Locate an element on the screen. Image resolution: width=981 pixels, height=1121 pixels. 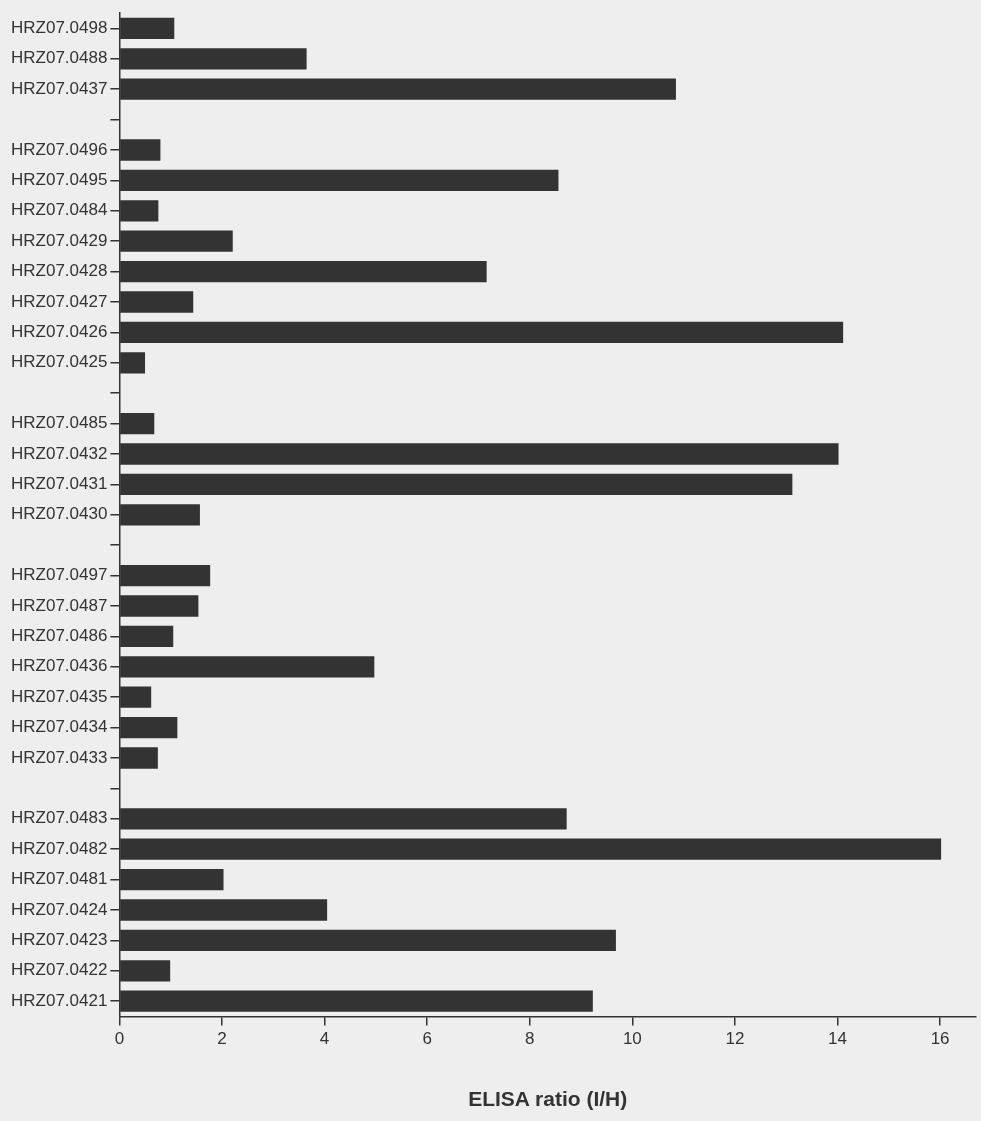
y-tick-label: HRZ07.0434 is located at coordinates (59, 727).